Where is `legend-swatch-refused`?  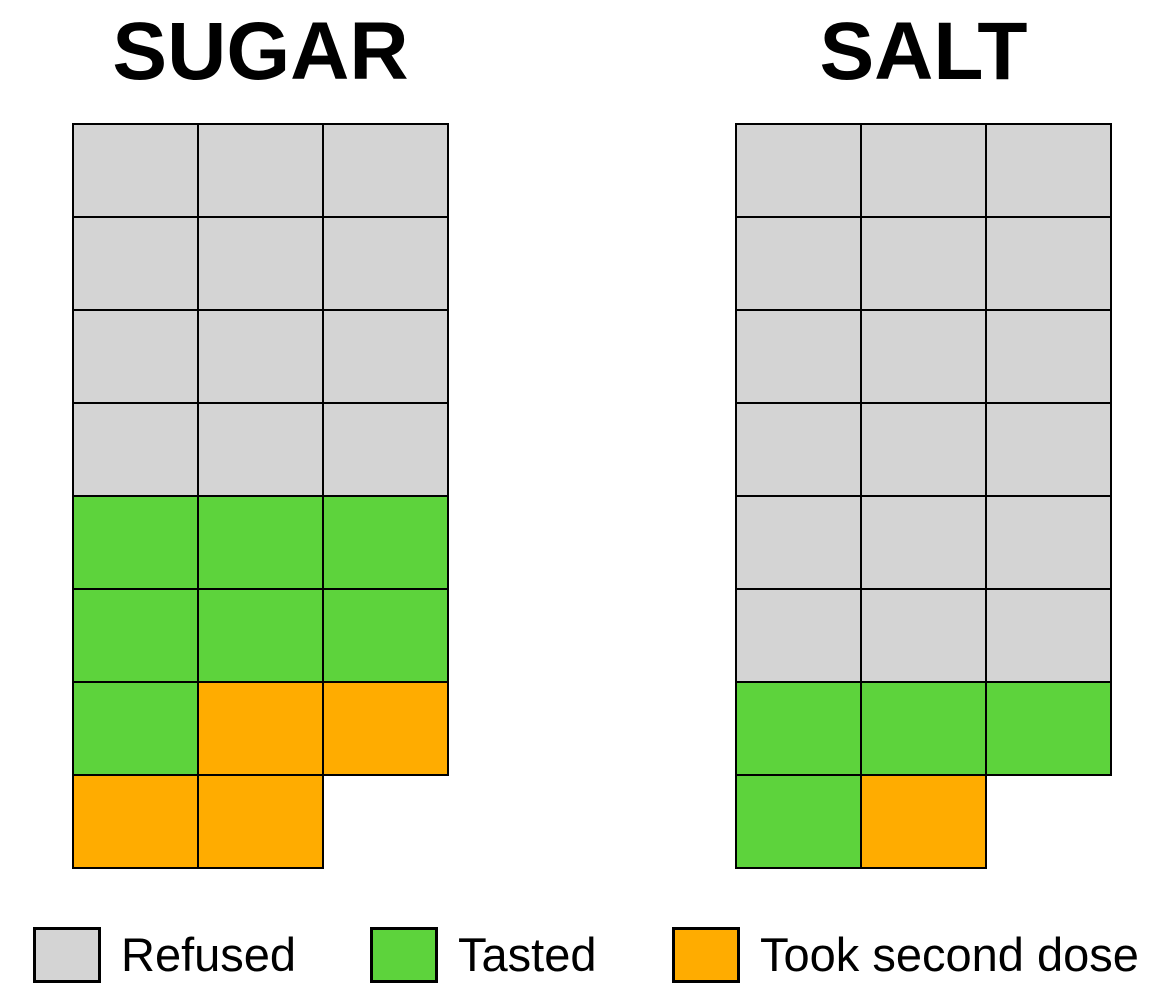
legend-swatch-refused is located at coordinates (67, 954).